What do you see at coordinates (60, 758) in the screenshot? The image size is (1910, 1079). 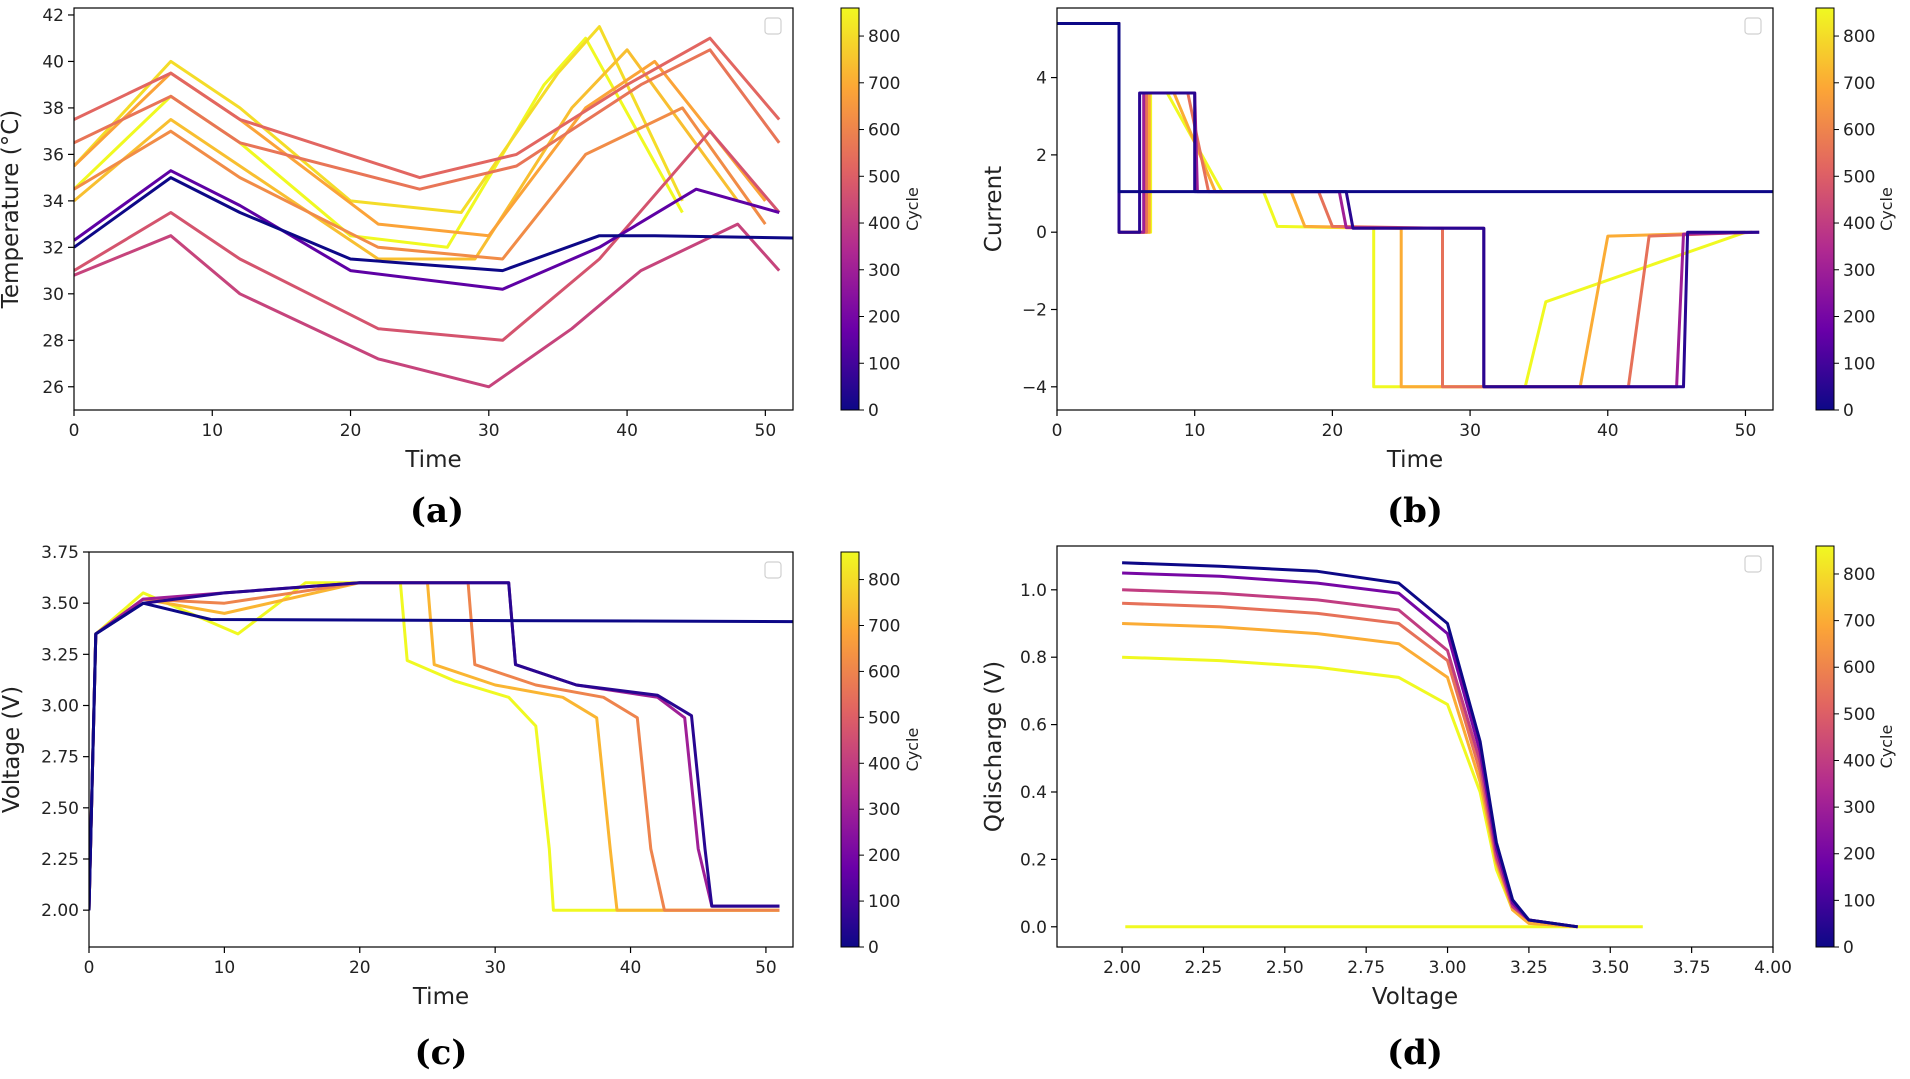 I see `y-tick-label: 2.75` at bounding box center [60, 758].